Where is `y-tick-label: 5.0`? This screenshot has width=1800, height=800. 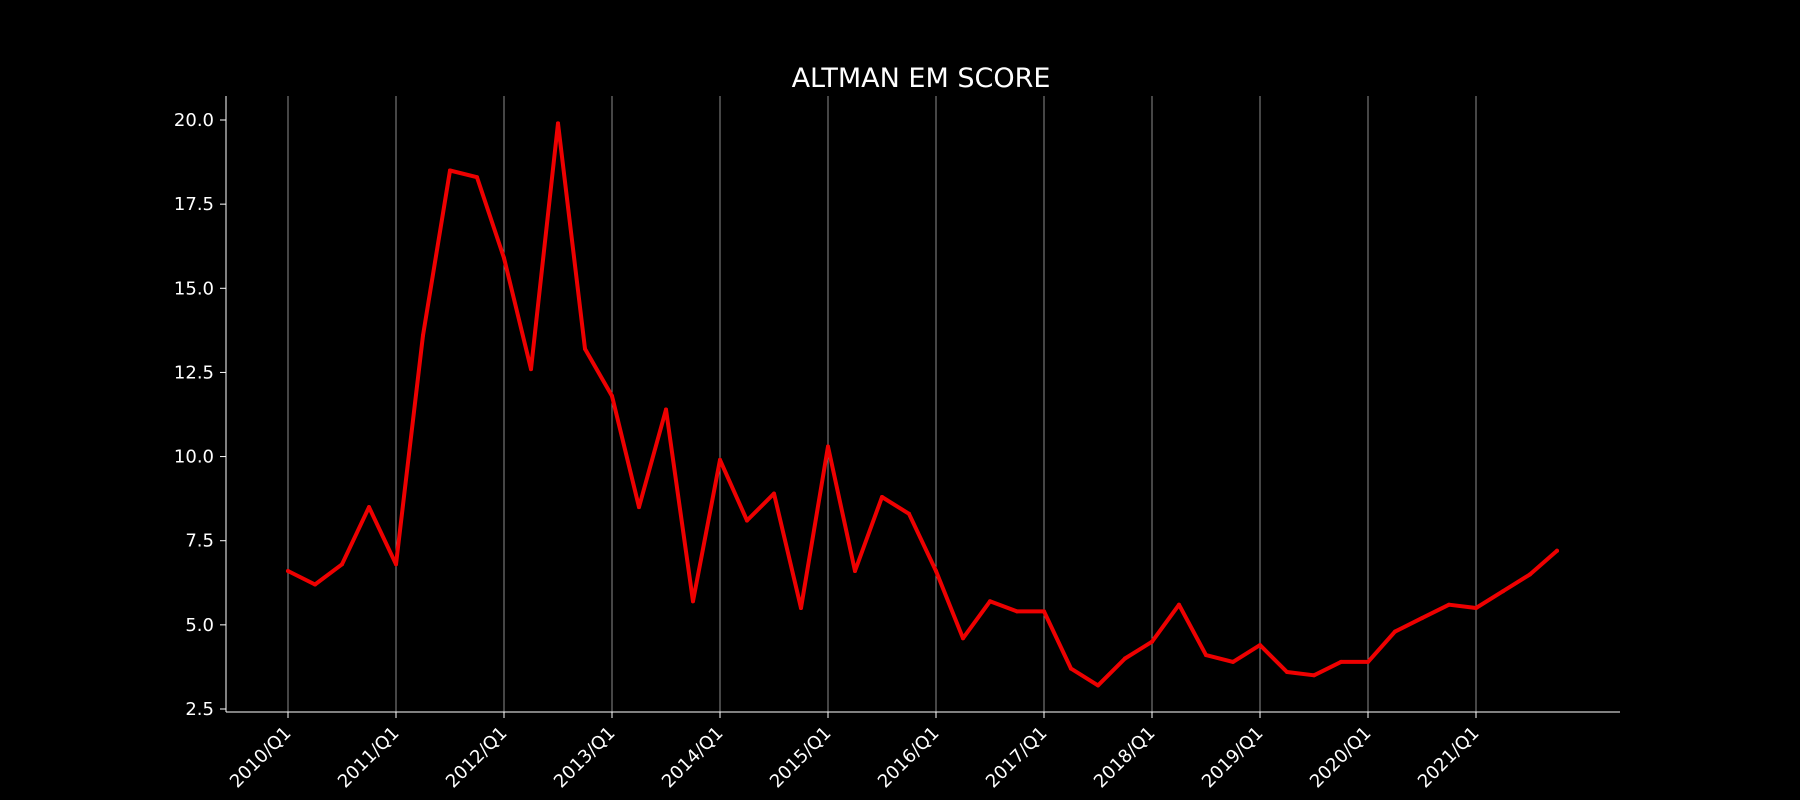 y-tick-label: 5.0 is located at coordinates (199, 625).